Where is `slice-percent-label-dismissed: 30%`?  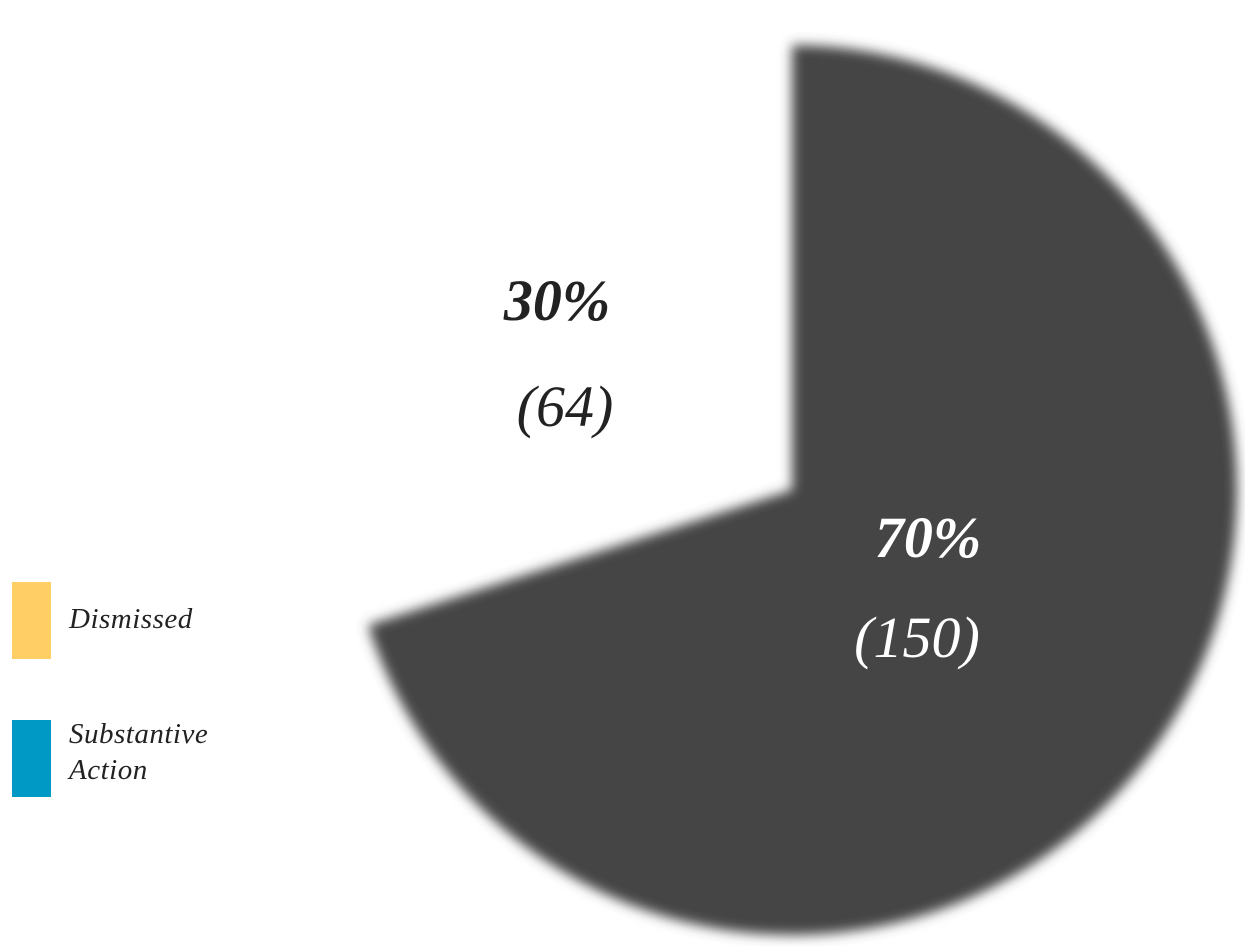
slice-percent-label-dismissed: 30% is located at coordinates (556, 300).